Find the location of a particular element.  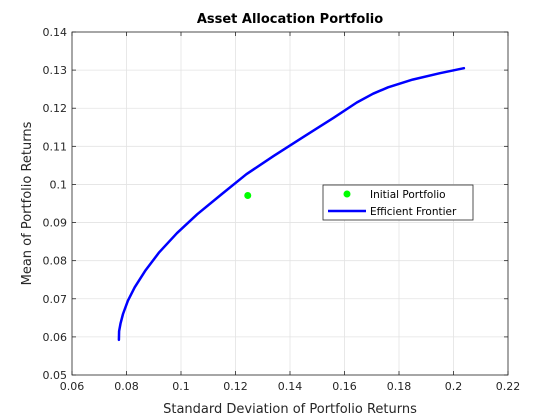

y-tick-label: 0.12 is located at coordinates (55, 108).